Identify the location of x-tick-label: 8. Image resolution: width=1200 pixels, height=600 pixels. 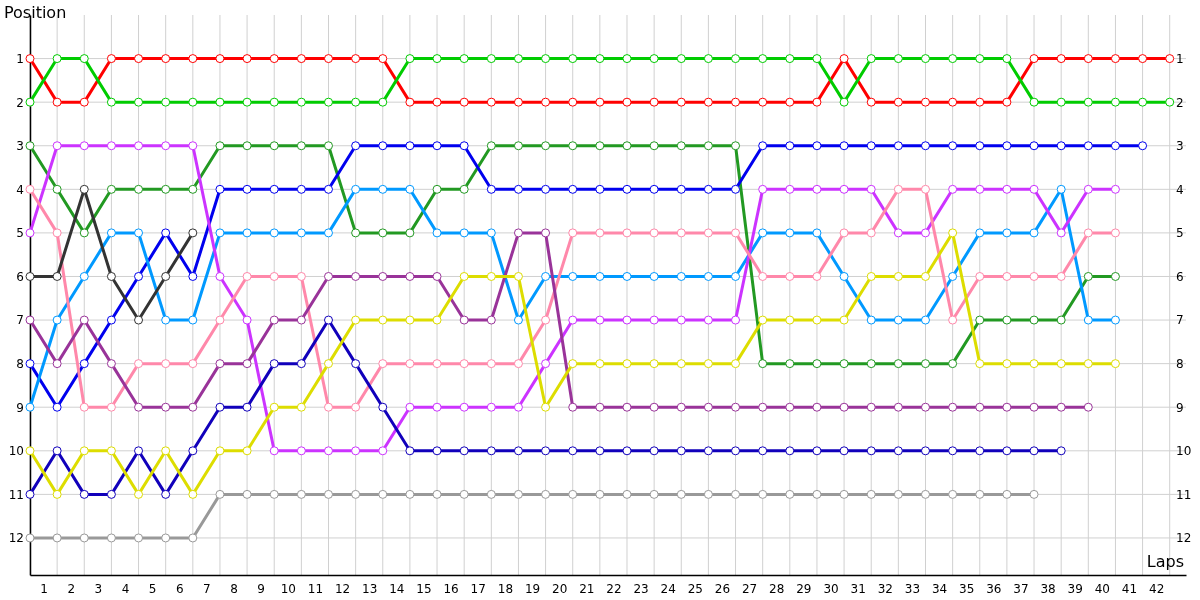
(234, 588).